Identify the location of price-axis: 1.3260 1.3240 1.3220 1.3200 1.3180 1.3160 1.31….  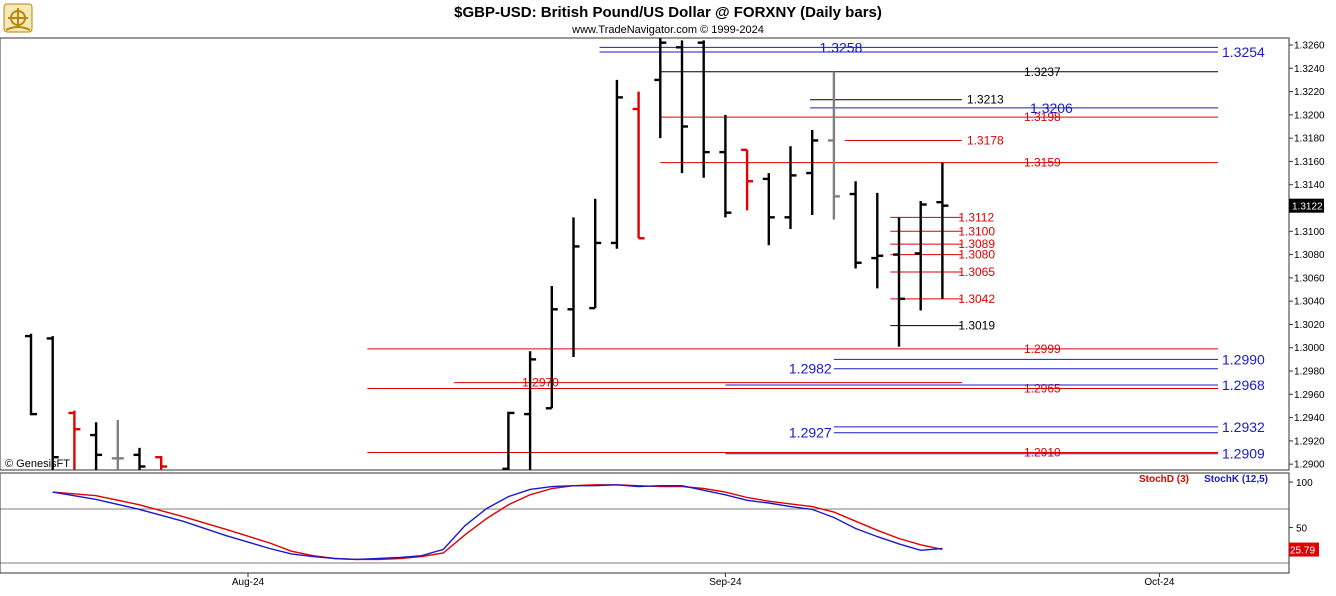
(1307, 255).